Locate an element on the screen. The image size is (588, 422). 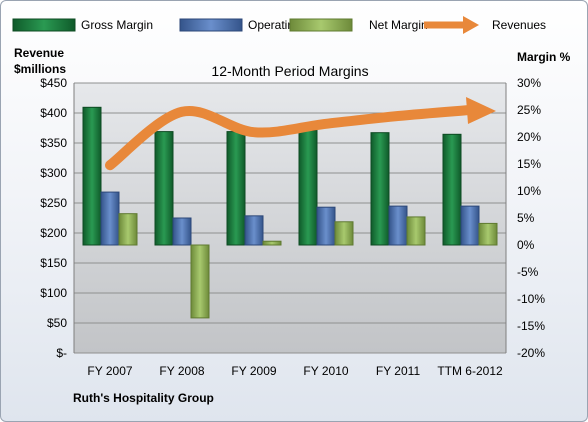
revenue-line-group is located at coordinates (300, 134).